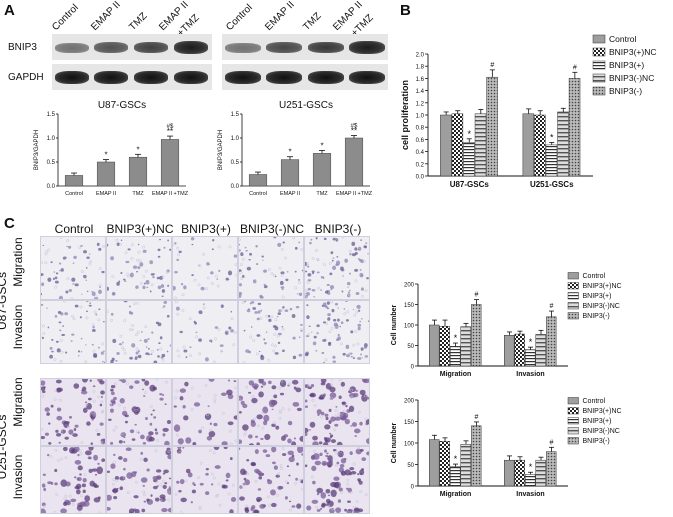 This screenshot has width=673, height=517. Describe the element at coordinates (132, 77) in the screenshot. I see `blot-u87-gapdh` at that location.